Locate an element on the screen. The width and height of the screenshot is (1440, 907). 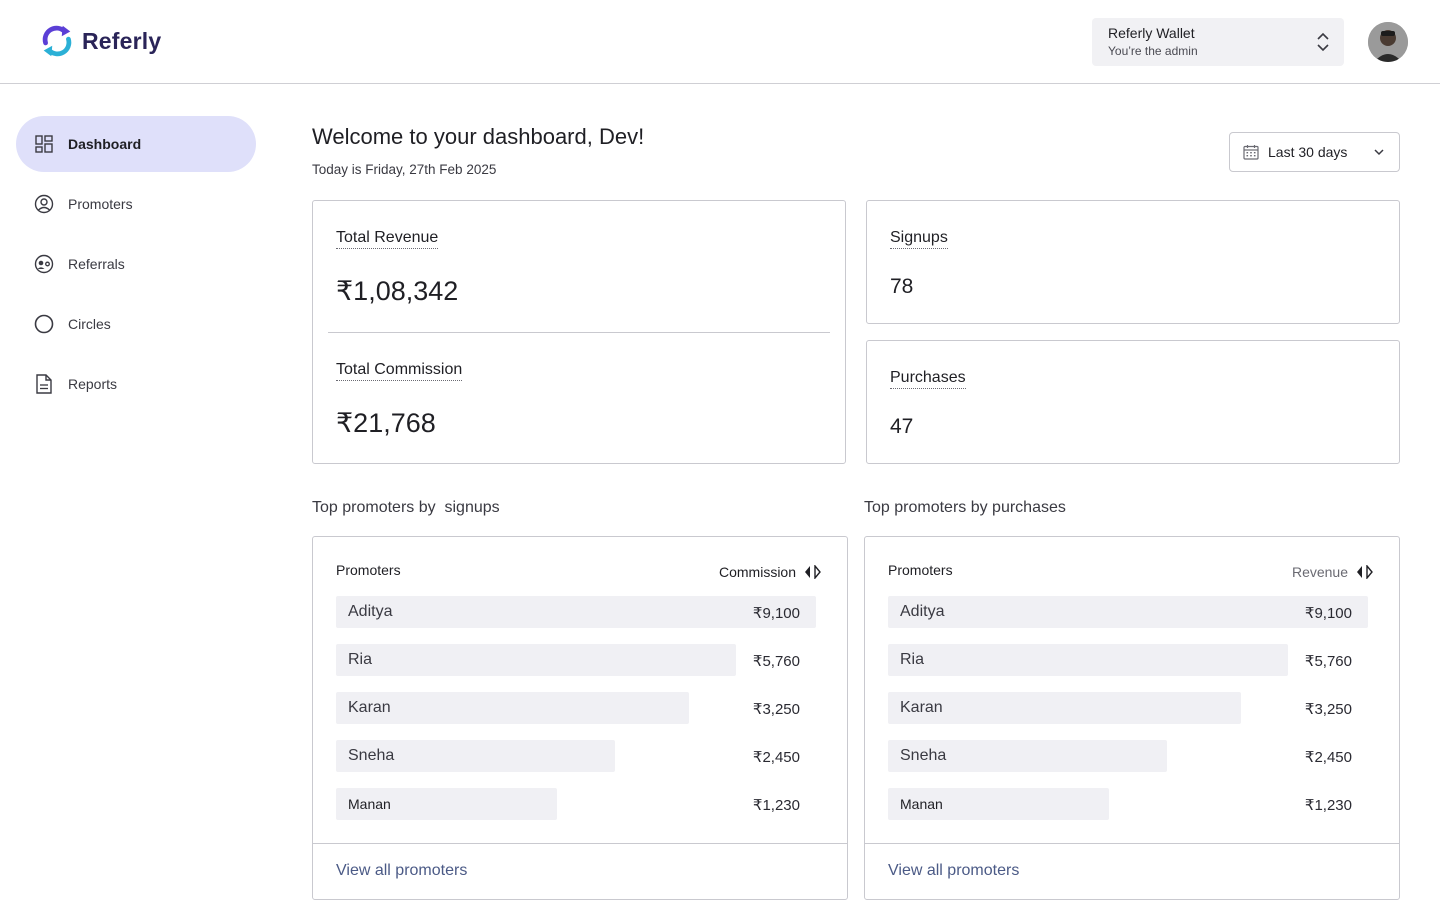
calendar-icon is located at coordinates (1251, 152).